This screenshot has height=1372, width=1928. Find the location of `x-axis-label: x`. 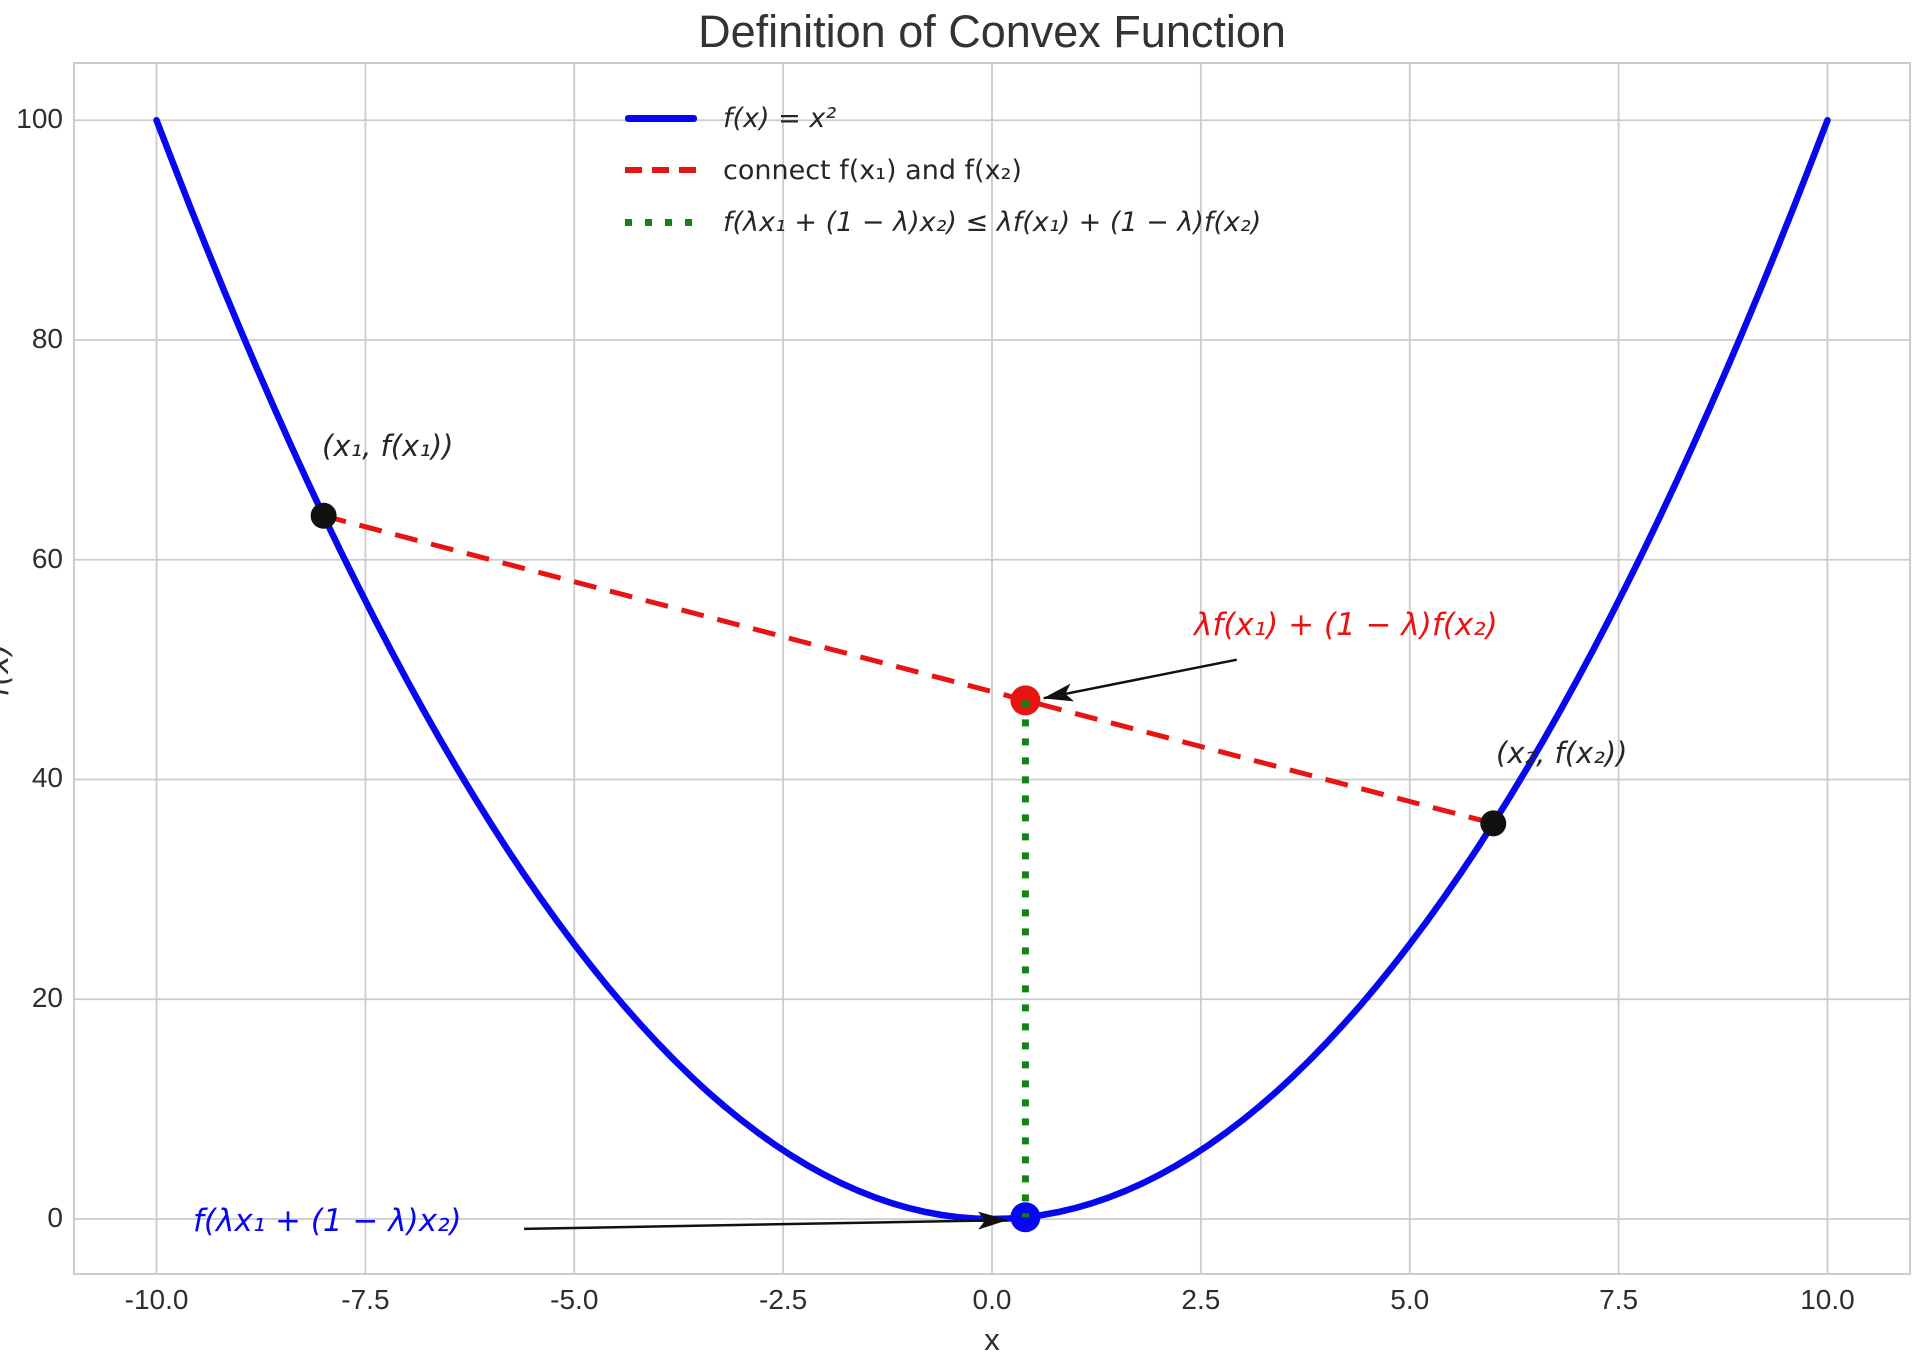

x-axis-label: x is located at coordinates (992, 1339).